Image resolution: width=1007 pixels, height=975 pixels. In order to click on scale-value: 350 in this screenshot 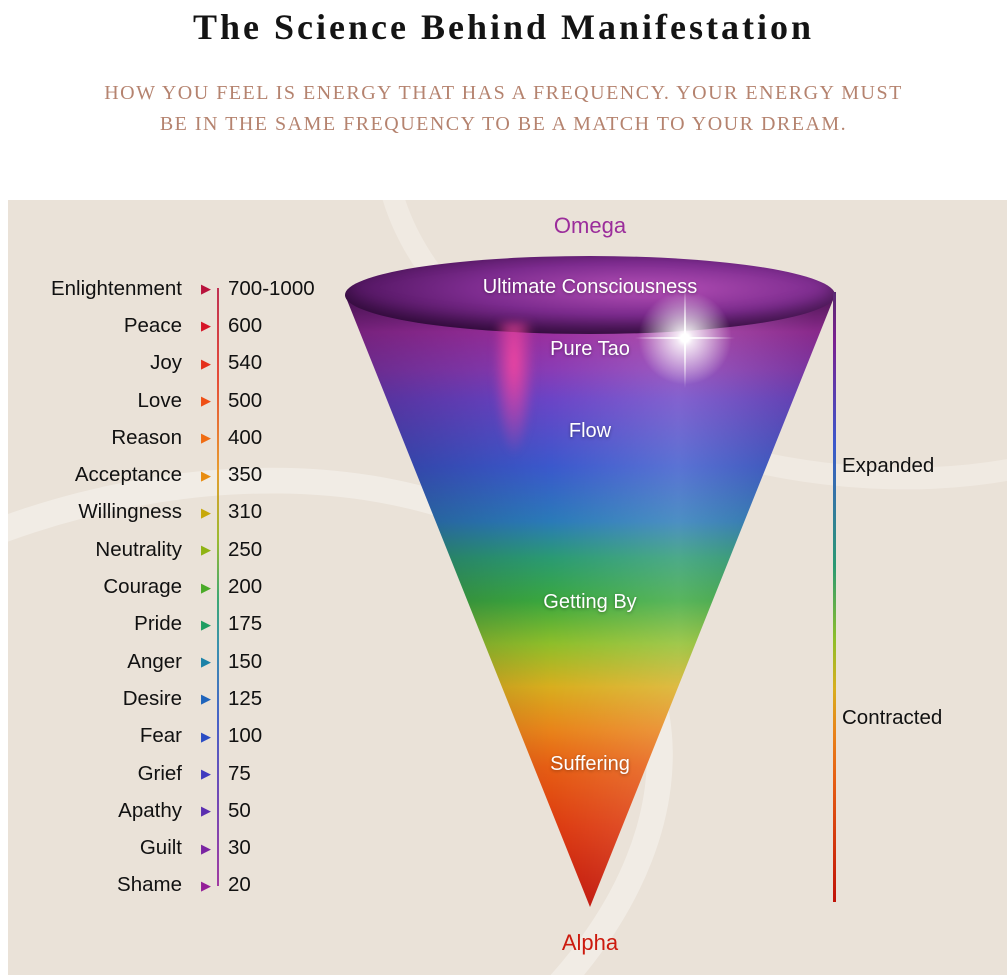, I will do `click(245, 475)`.